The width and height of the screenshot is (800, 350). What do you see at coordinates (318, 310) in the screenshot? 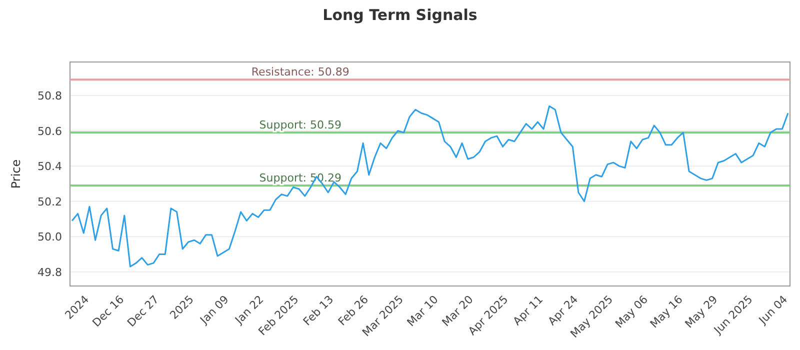
I see `x-tick-label: Feb 13` at bounding box center [318, 310].